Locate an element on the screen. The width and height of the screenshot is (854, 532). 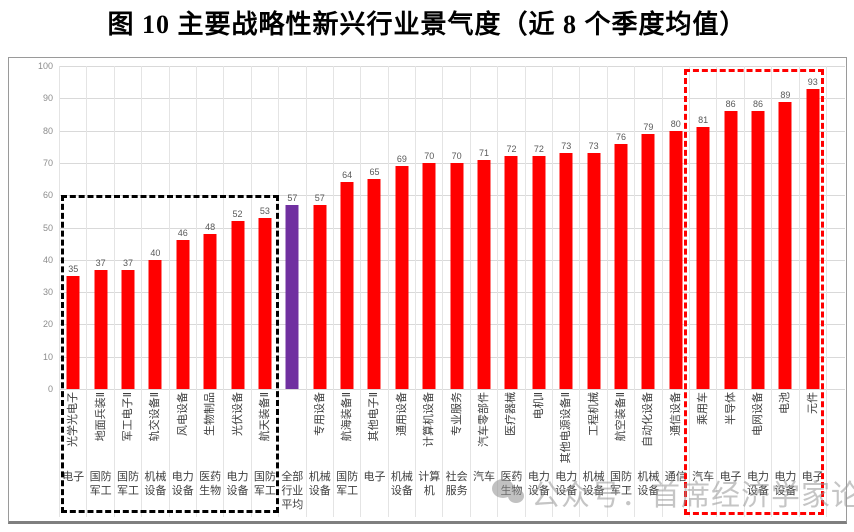
bar-column: 65 其他电子Ⅱ 电子 is located at coordinates (373, 291).